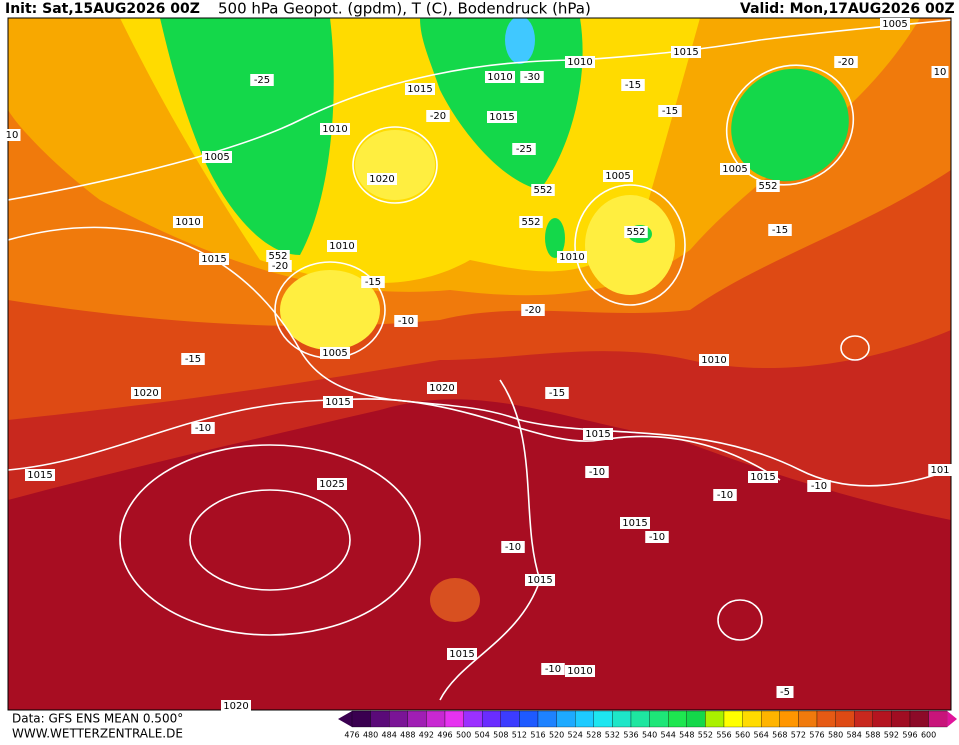  Describe the element at coordinates (102, 9) in the screenshot. I see `init-time: Init: Sat,15AUG2026 00Z` at that location.